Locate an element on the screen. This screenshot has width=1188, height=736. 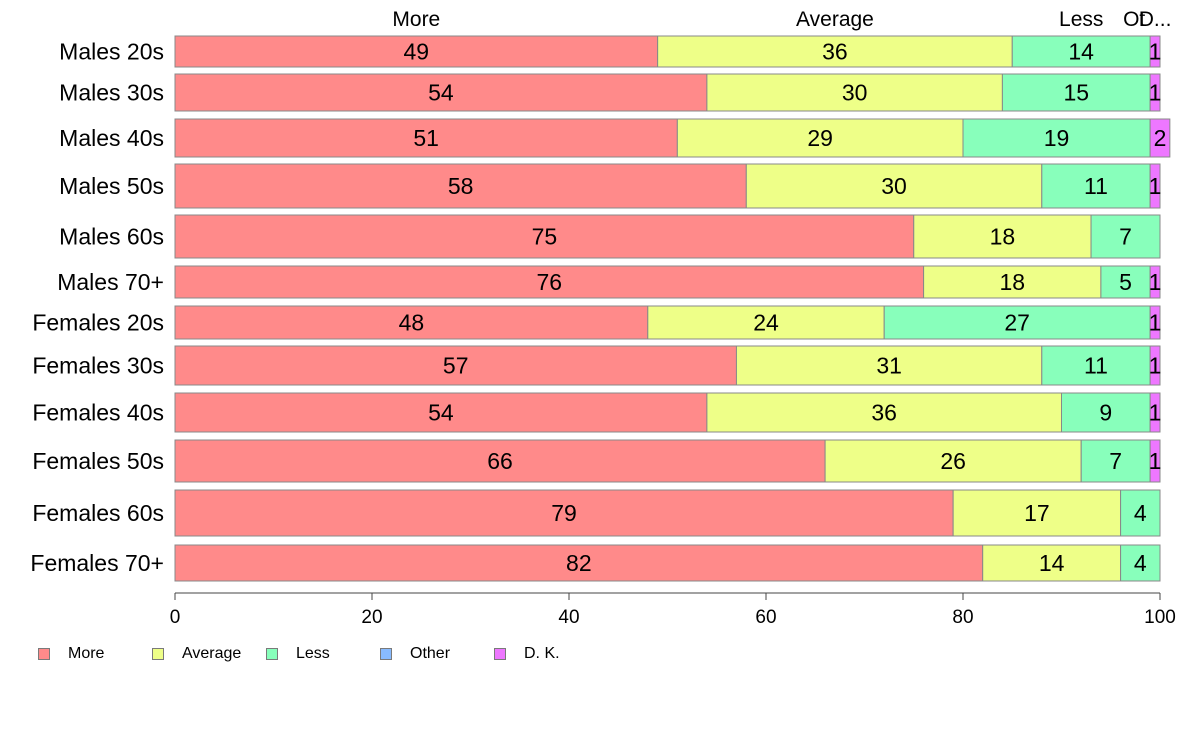
data-label: 14 is located at coordinates (1052, 563).